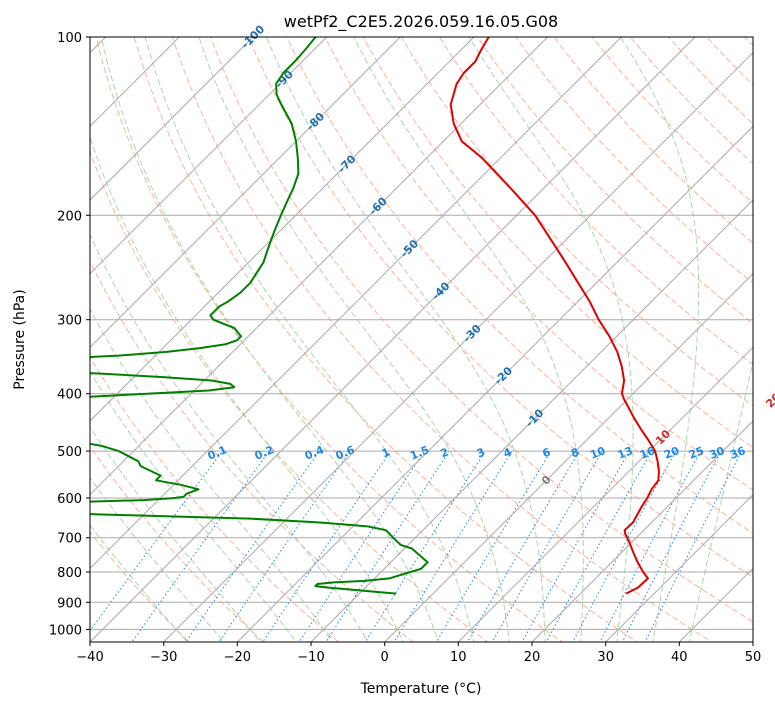 The width and height of the screenshot is (775, 712). What do you see at coordinates (163, 657) in the screenshot?
I see `x-tick-label: −30` at bounding box center [163, 657].